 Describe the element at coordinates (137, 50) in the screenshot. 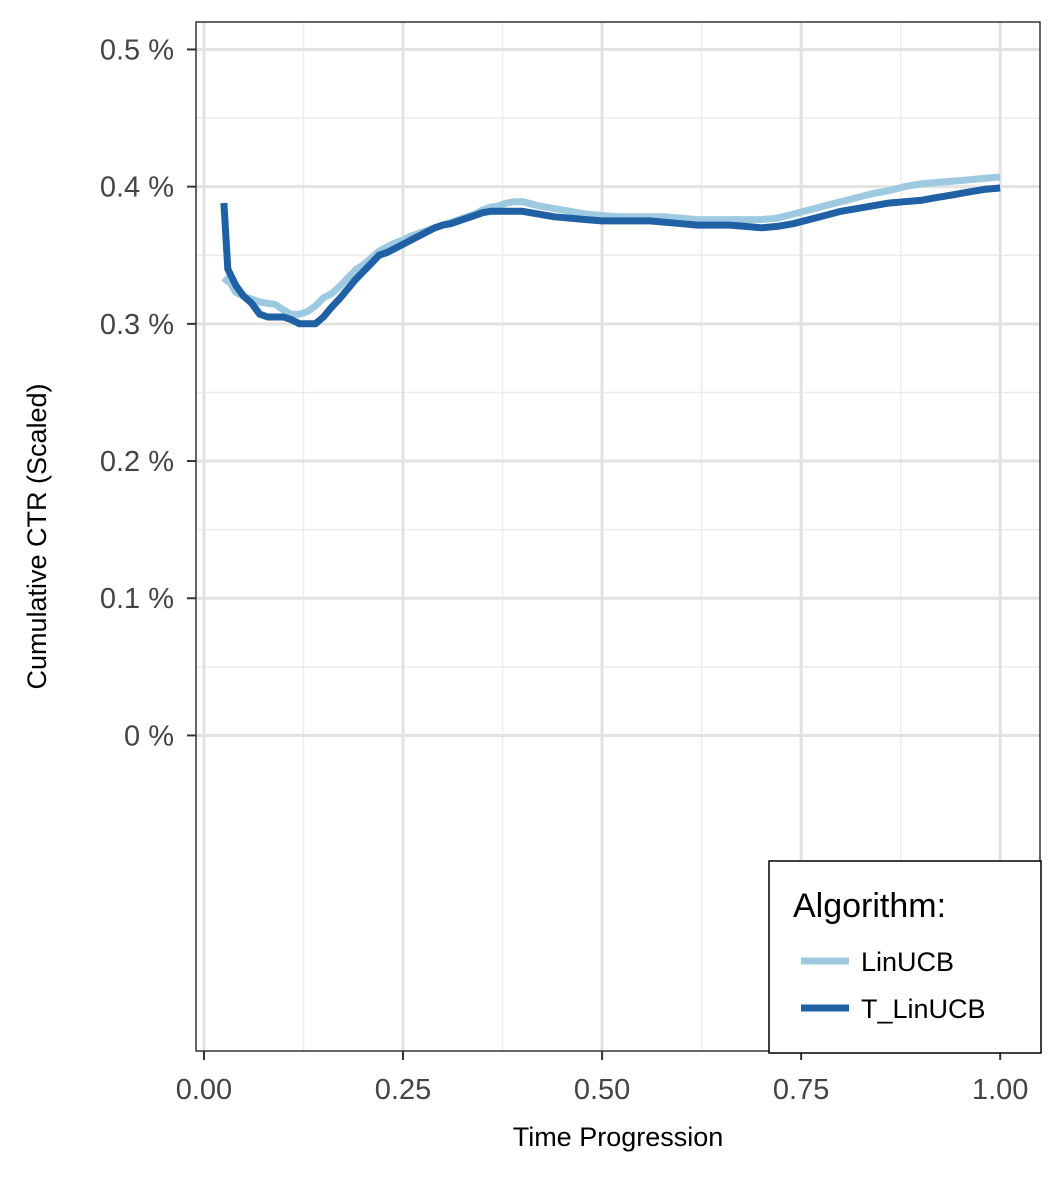

I see `y-tick-label: 0.5 %` at that location.